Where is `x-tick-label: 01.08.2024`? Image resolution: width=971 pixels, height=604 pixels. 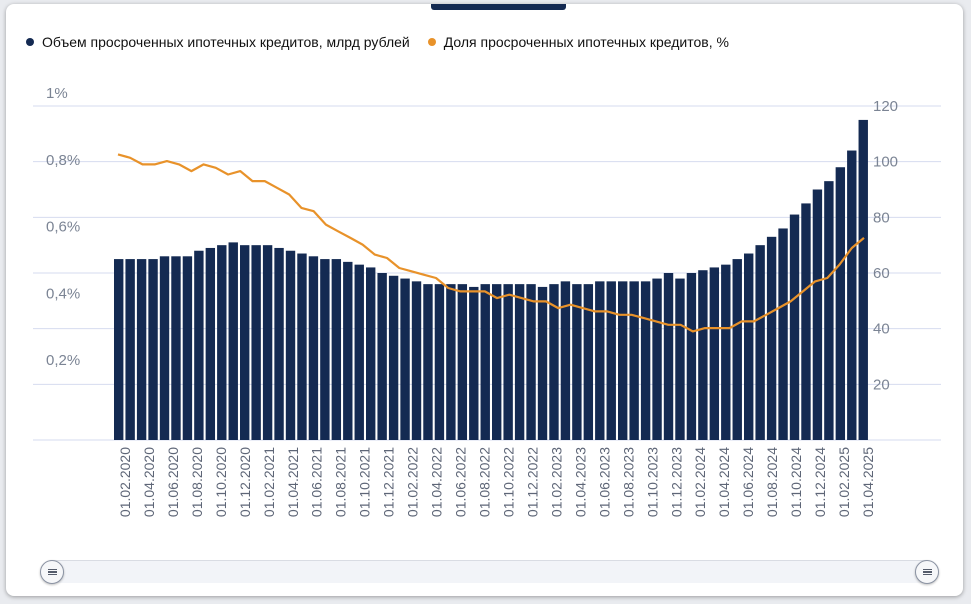
x-tick-label: 01.08.2024 is located at coordinates (772, 482).